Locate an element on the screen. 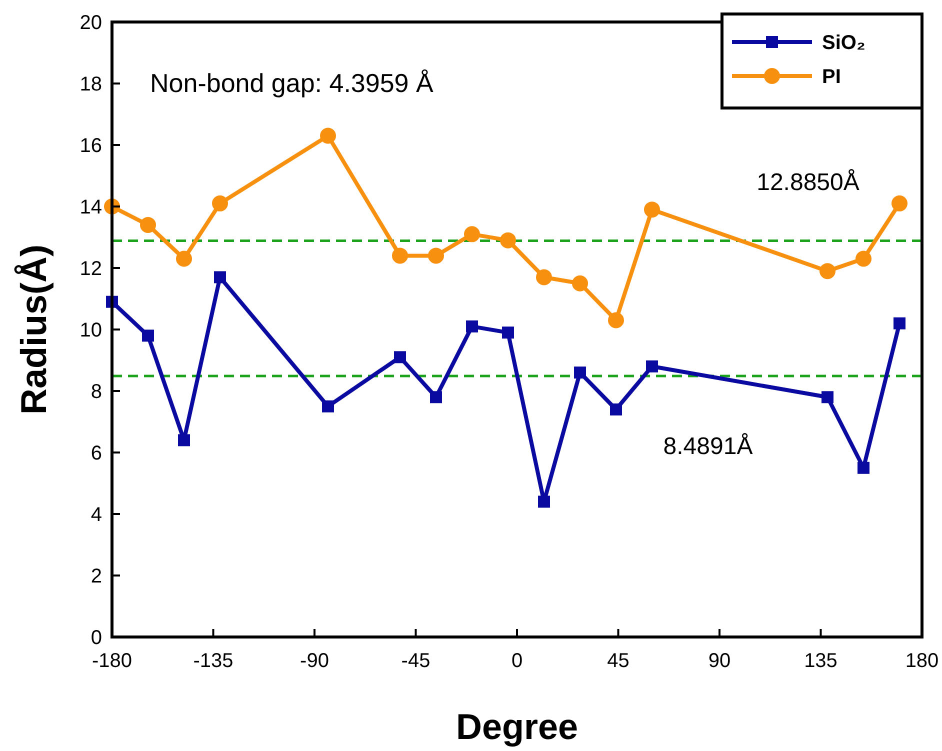 The height and width of the screenshot is (751, 942). y-tick-label: 8 is located at coordinates (96, 392).